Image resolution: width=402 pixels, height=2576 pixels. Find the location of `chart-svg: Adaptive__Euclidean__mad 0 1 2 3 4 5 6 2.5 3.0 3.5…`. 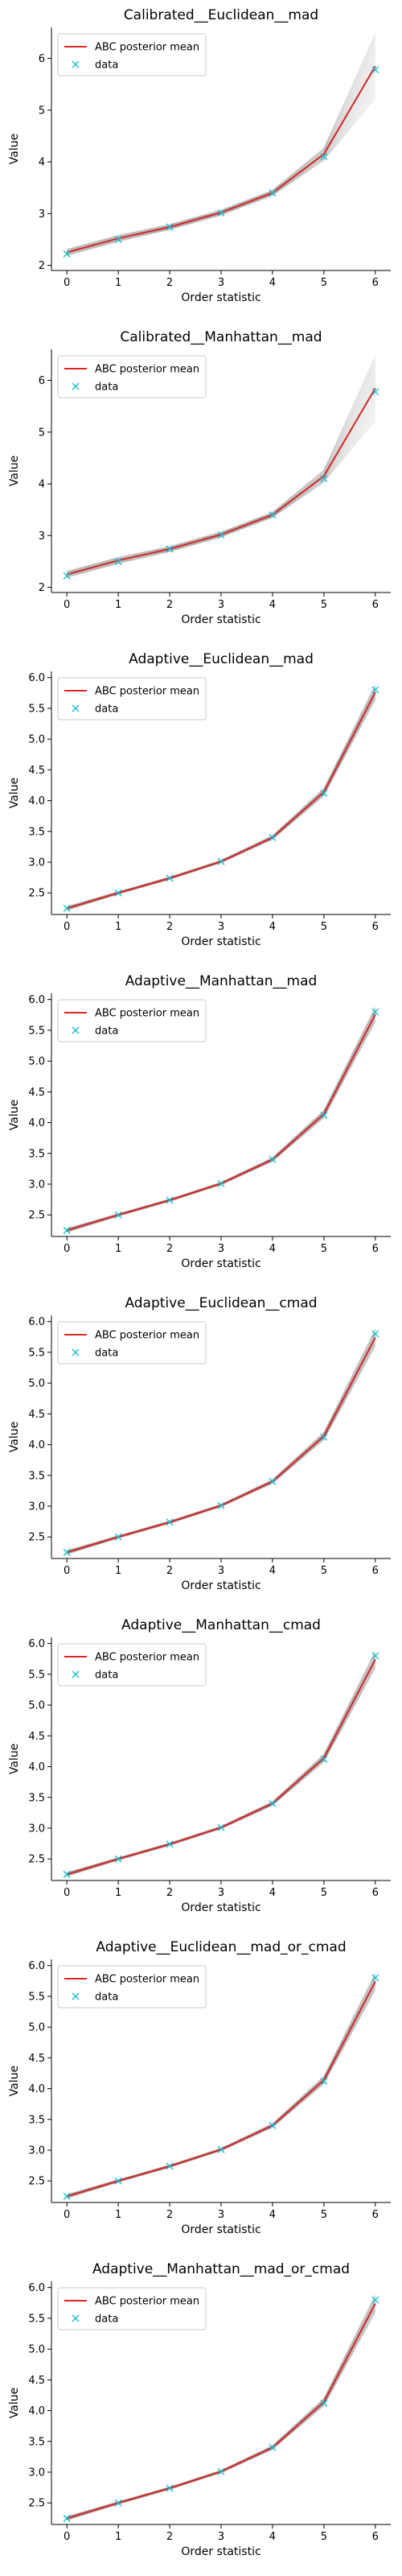

chart-svg: Adaptive__Euclidean__mad 0 1 2 3 4 5 6 2.5 3.0 3.5… is located at coordinates (199, 799).